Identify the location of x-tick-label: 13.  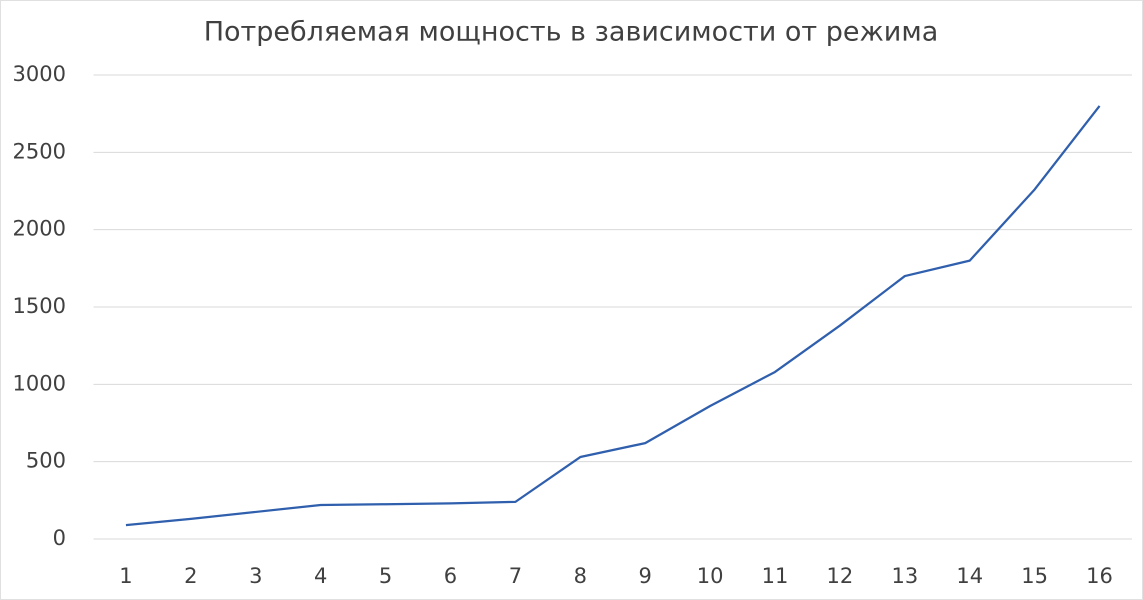
(904, 576).